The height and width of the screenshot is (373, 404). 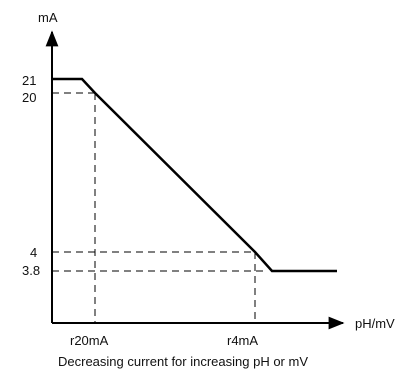 I want to click on y-tick-label-21: 21, so click(x=29, y=80).